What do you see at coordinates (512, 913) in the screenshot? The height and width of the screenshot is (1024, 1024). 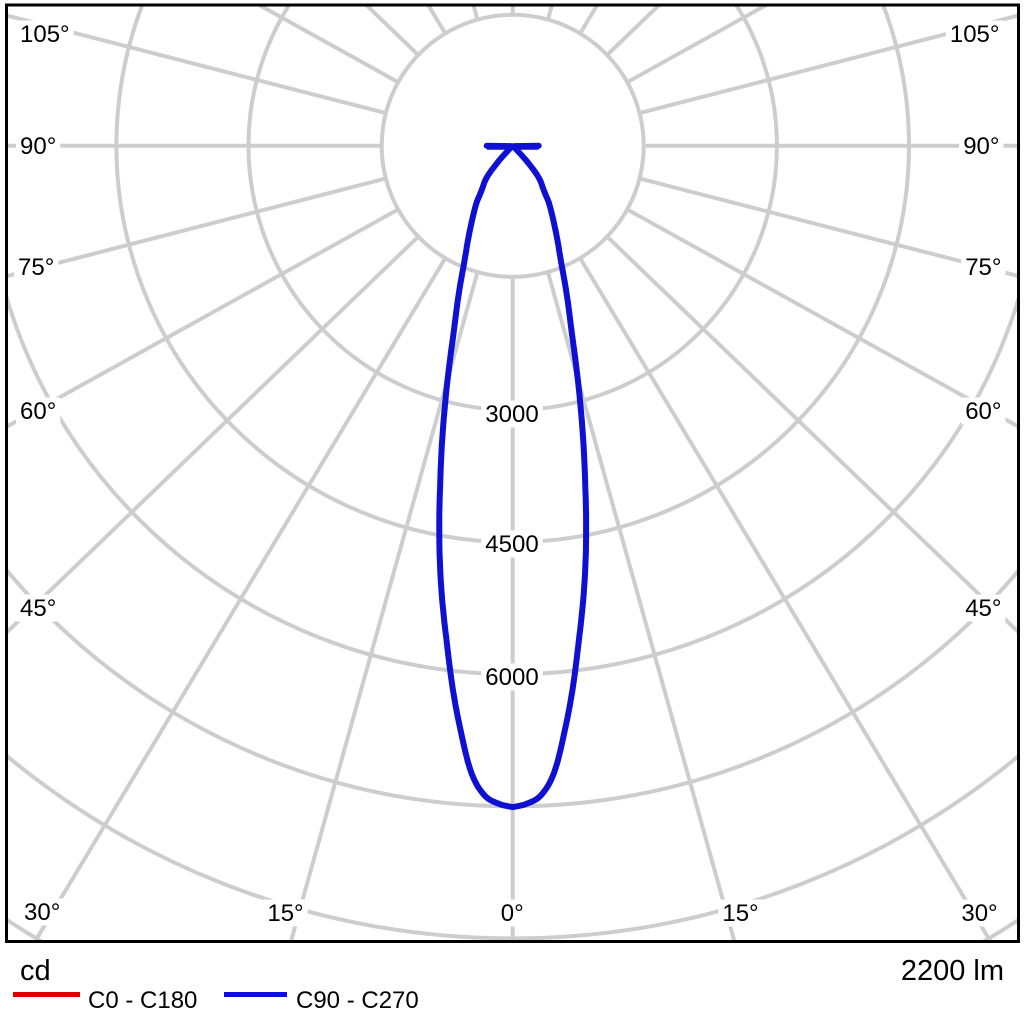 I see `svg-text: 0°` at bounding box center [512, 913].